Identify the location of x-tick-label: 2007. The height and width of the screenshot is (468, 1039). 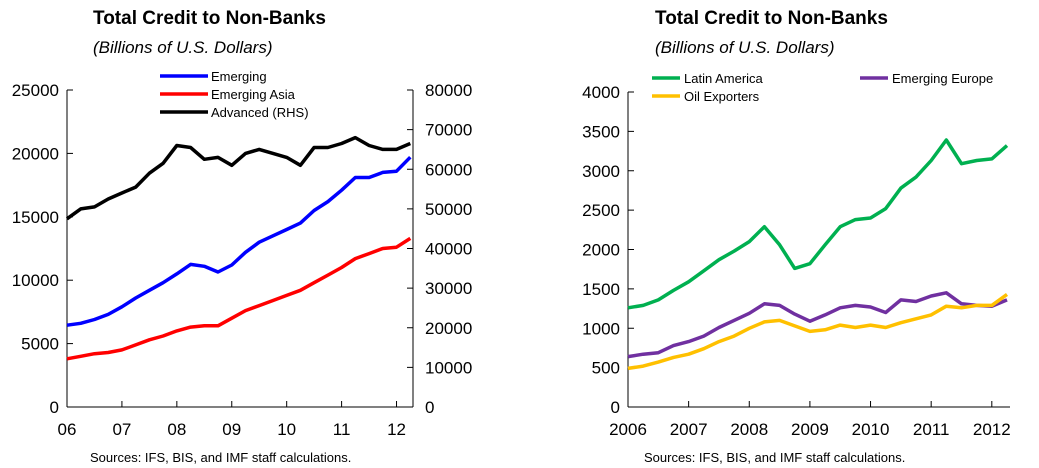
(689, 429).